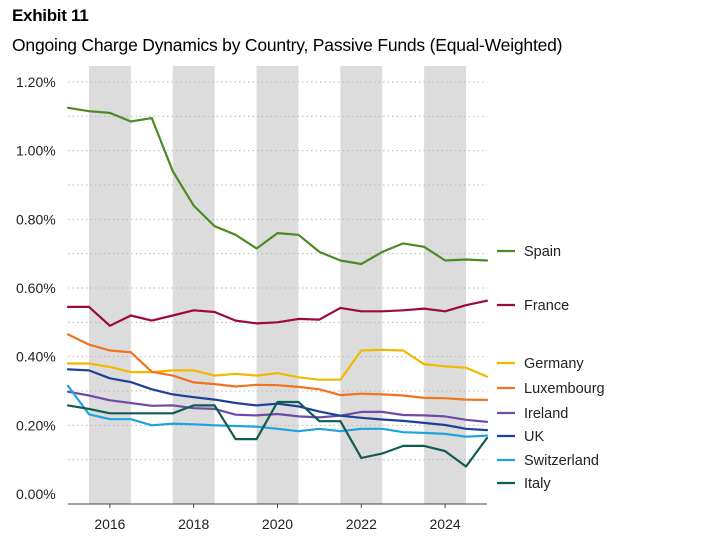 This screenshot has width=710, height=552. I want to click on y-tick-label: 0.80%, so click(36, 219).